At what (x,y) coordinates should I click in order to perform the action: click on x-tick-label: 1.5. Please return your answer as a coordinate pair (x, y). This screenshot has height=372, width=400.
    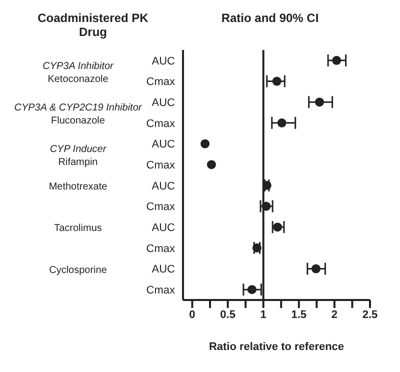
    Looking at the image, I should click on (299, 314).